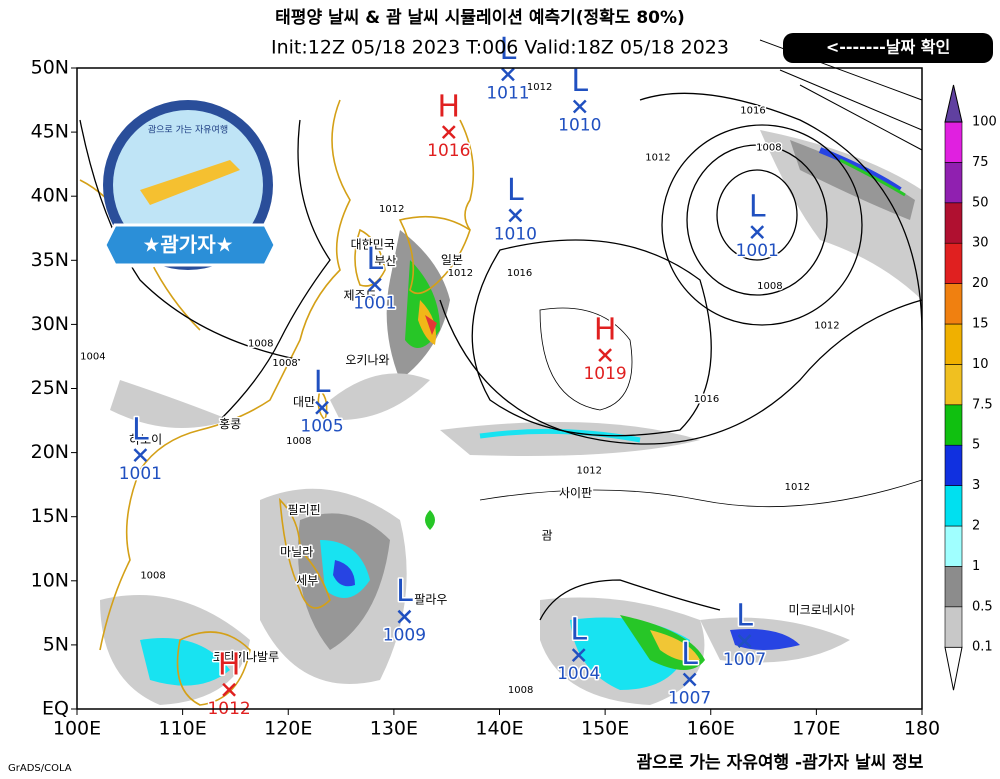 The image size is (1000, 779). What do you see at coordinates (922, 729) in the screenshot?
I see `x-tick-label: 180` at bounding box center [922, 729].